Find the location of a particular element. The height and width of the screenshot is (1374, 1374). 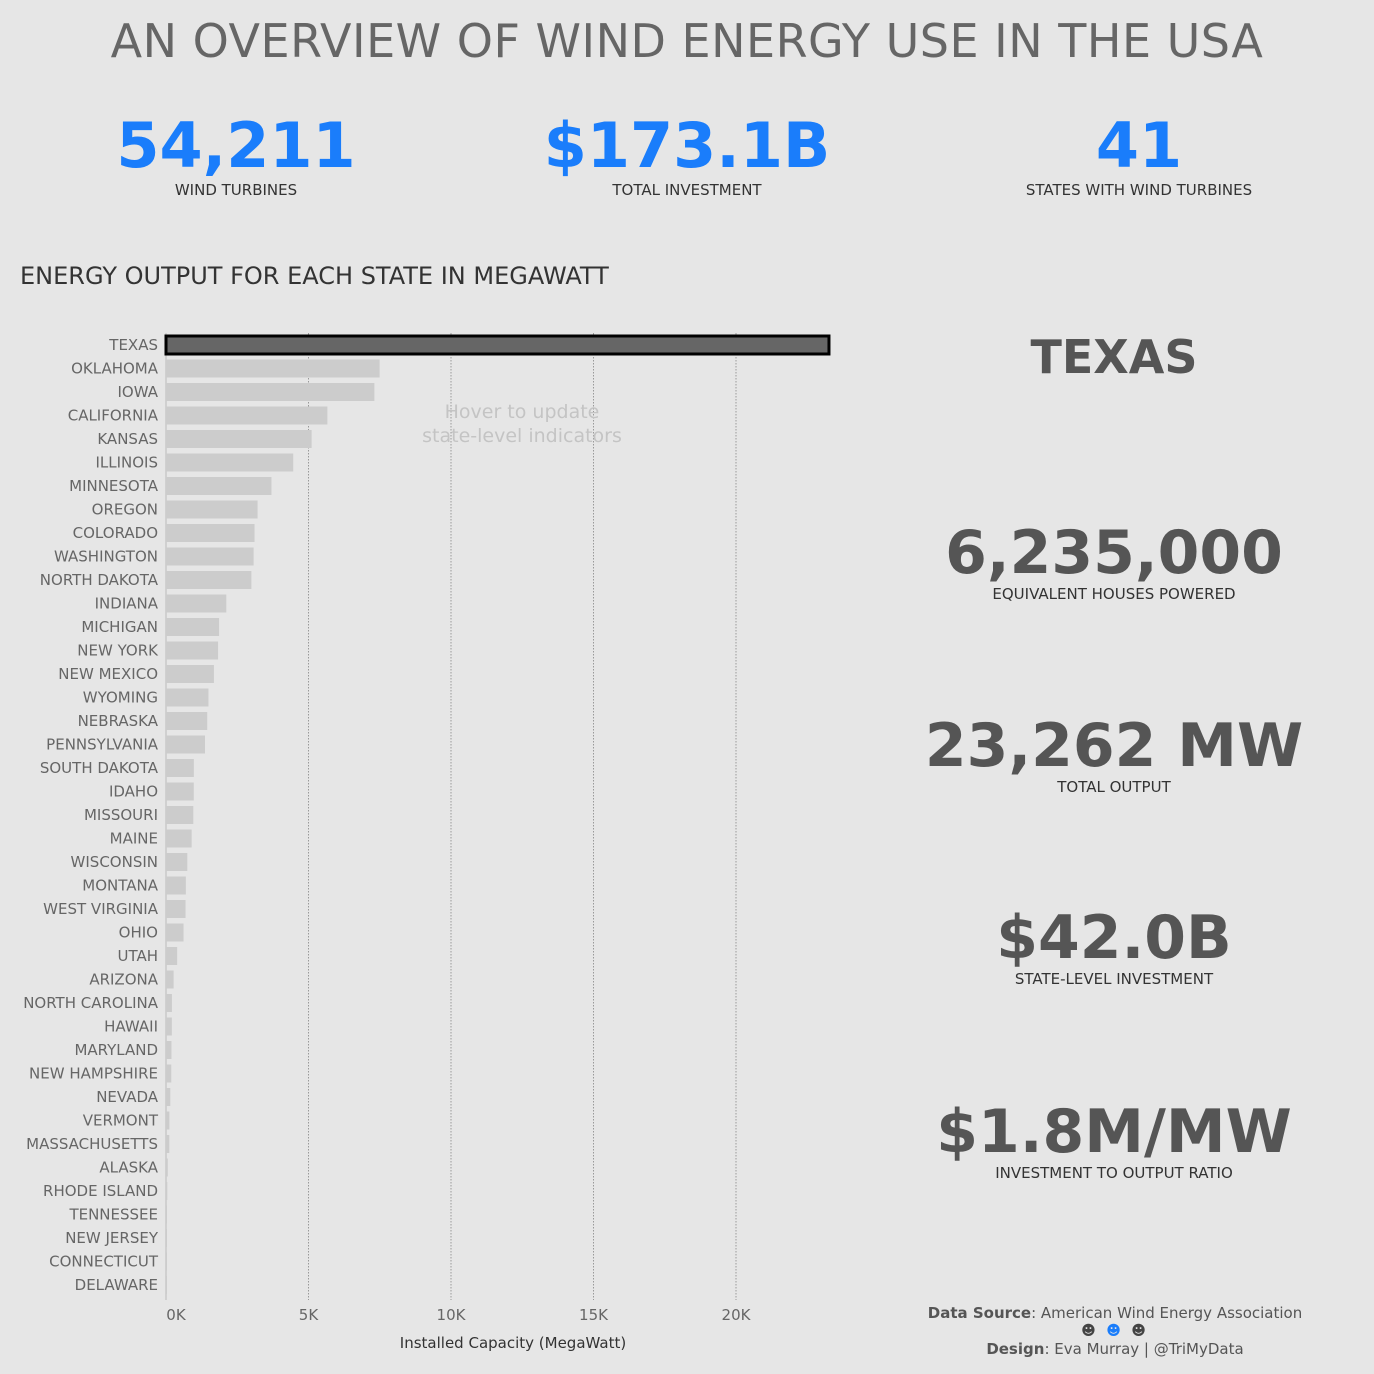

state-label: NORTH CAROLINA is located at coordinates (91, 1003).